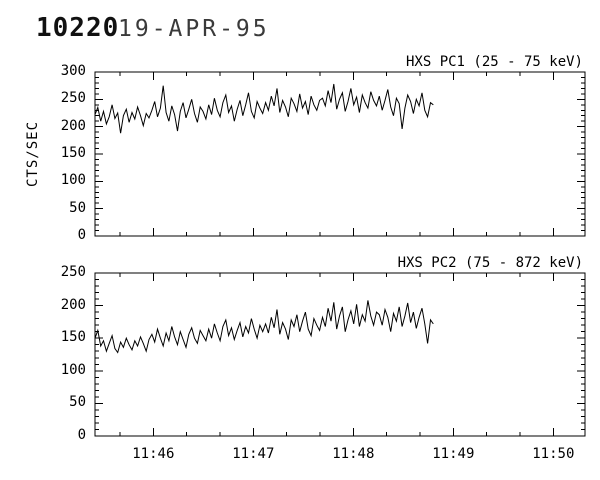 This screenshot has height=480, width=600. Describe the element at coordinates (453, 454) in the screenshot. I see `x-tick-label: 11:49` at that location.